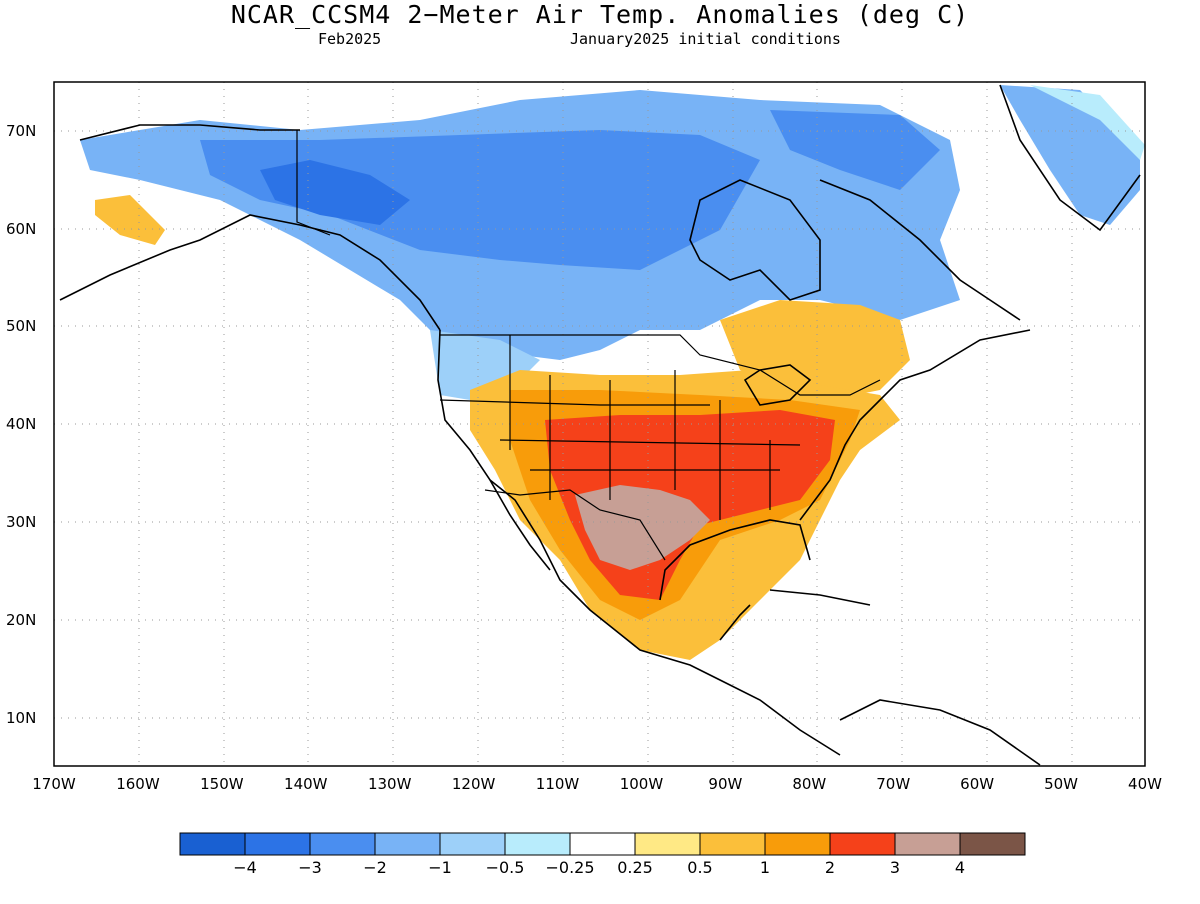  Describe the element at coordinates (809, 784) in the screenshot. I see `lon-label: 80W` at that location.